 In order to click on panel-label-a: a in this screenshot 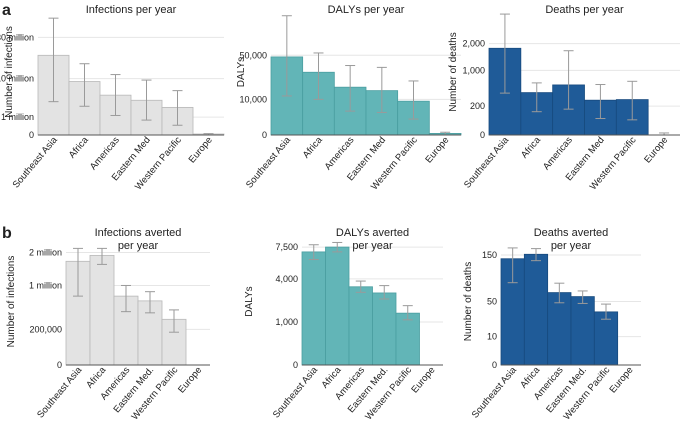, I will do `click(6, 10)`.